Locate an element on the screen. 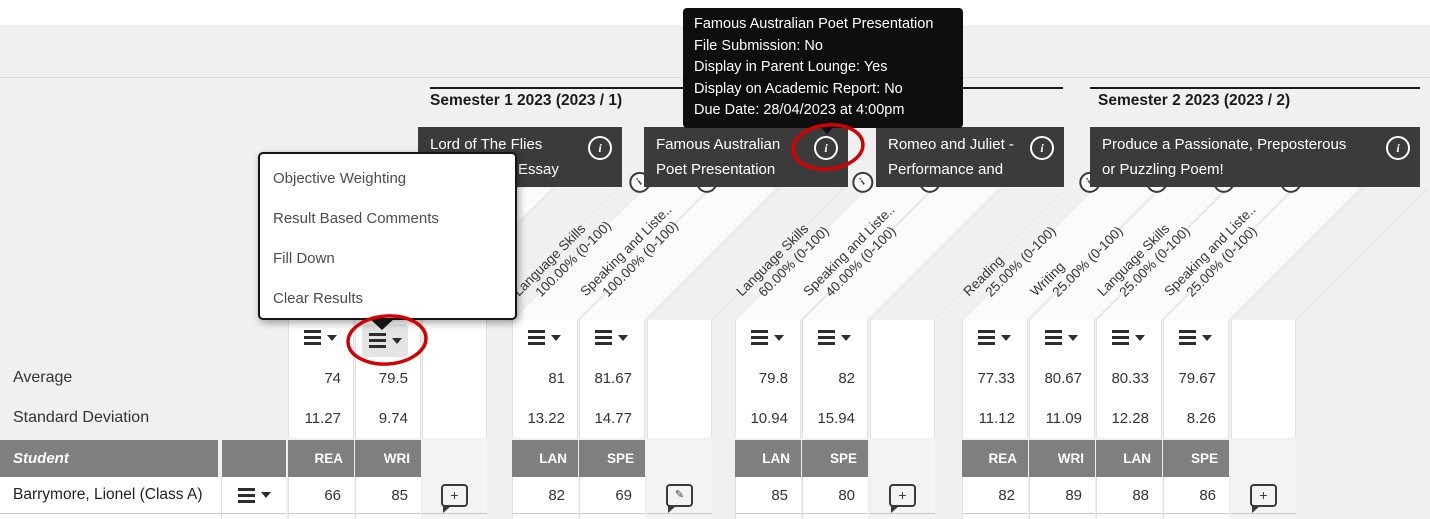 This screenshot has height=519, width=1430. menu-item-fill-down: Fill Down is located at coordinates (304, 258).